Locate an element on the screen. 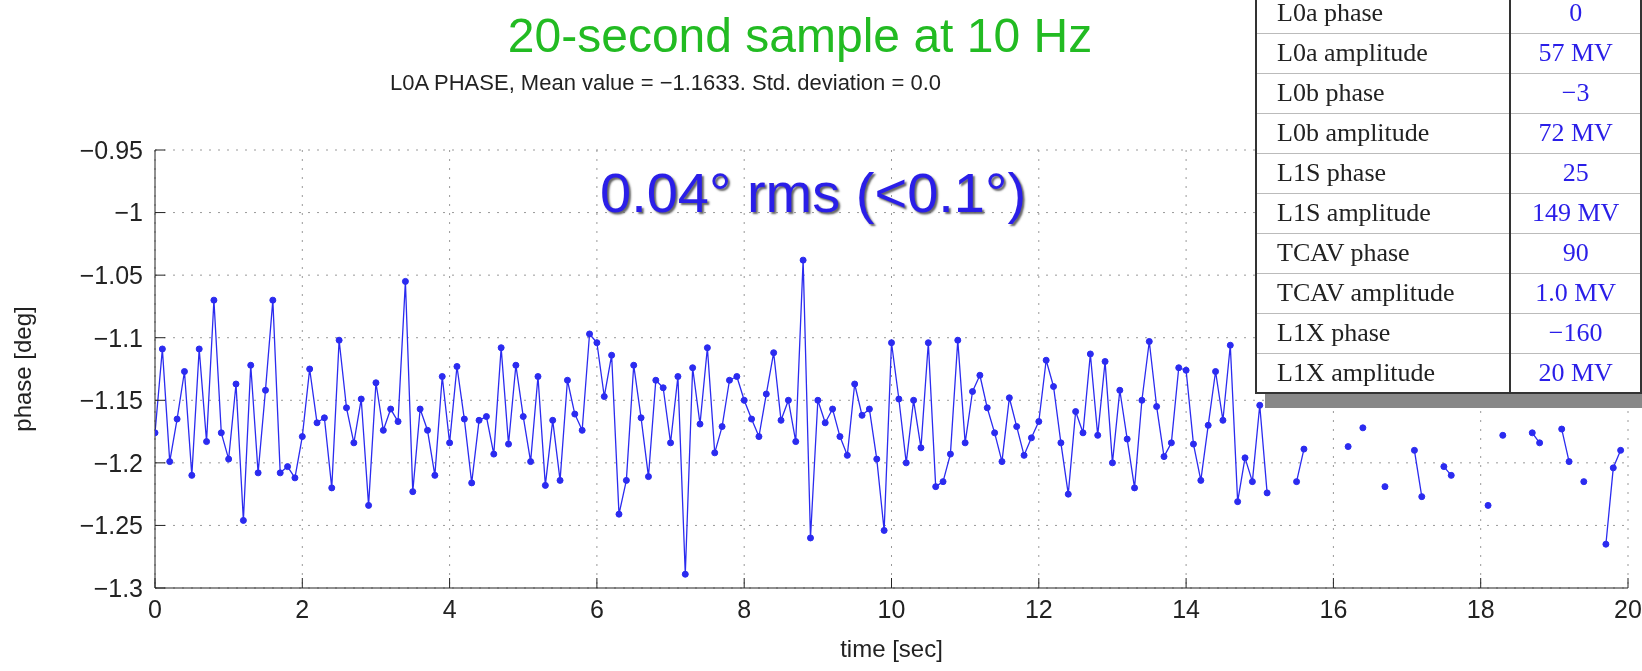  y-tick-label: −0.95 is located at coordinates (111, 149).